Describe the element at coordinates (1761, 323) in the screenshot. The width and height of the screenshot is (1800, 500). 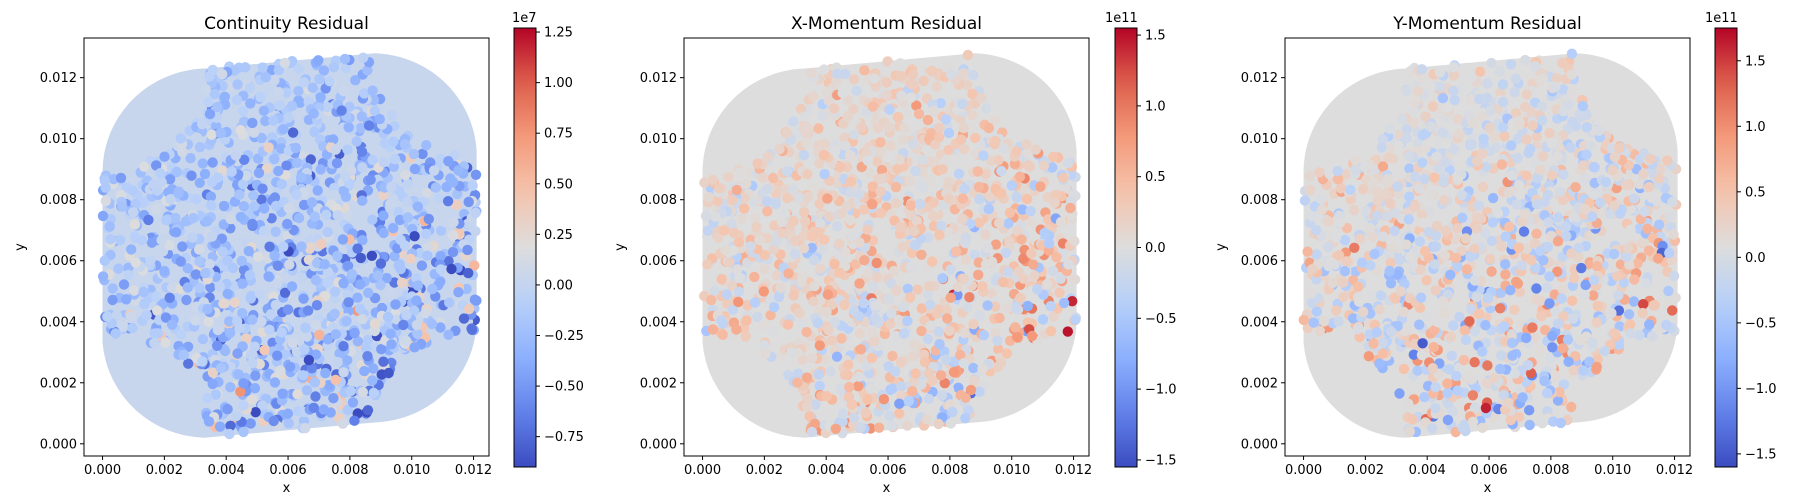
I see `colorbar-tick-label: −0.5` at that location.